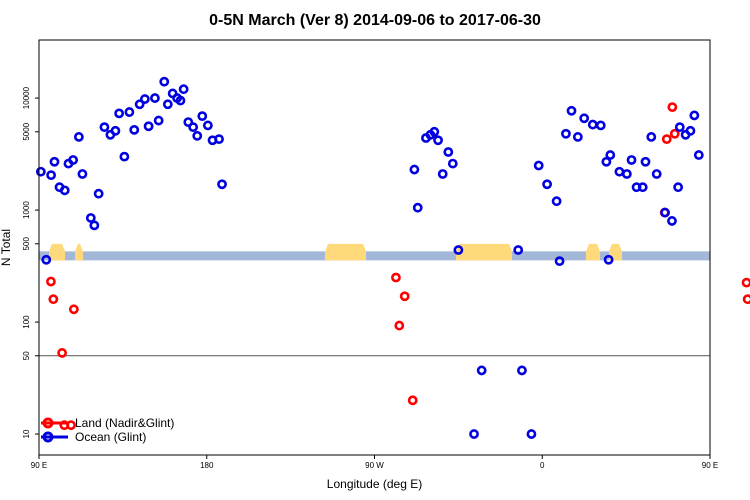 The image size is (750, 500). Describe the element at coordinates (542, 465) in the screenshot. I see `x-tick-label: 0` at that location.